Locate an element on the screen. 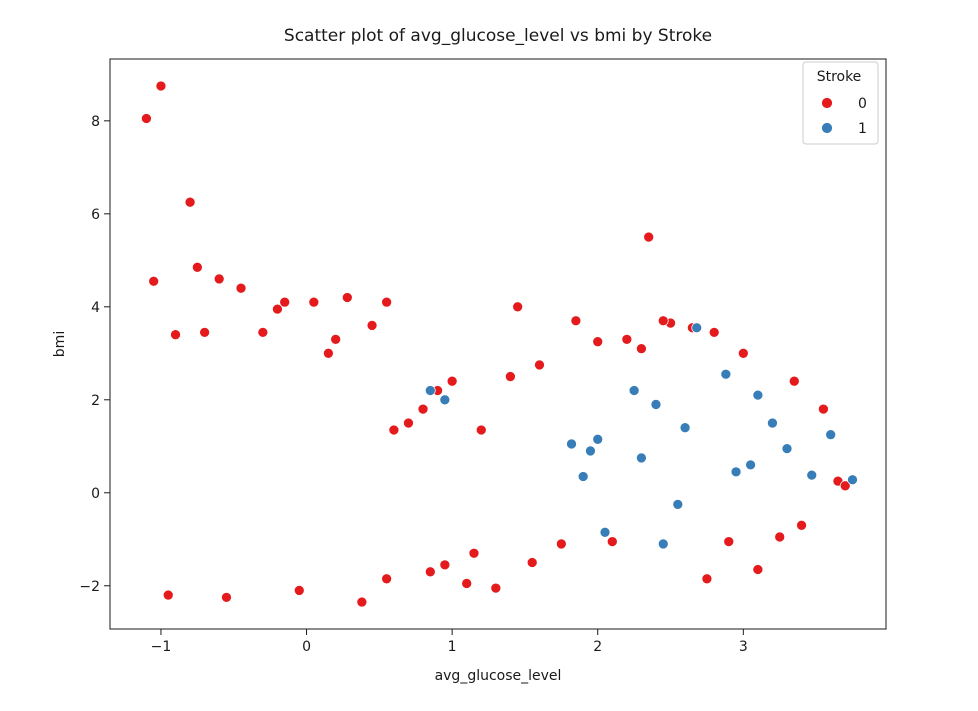  legend: Stroke 0 1 is located at coordinates (840, 103).